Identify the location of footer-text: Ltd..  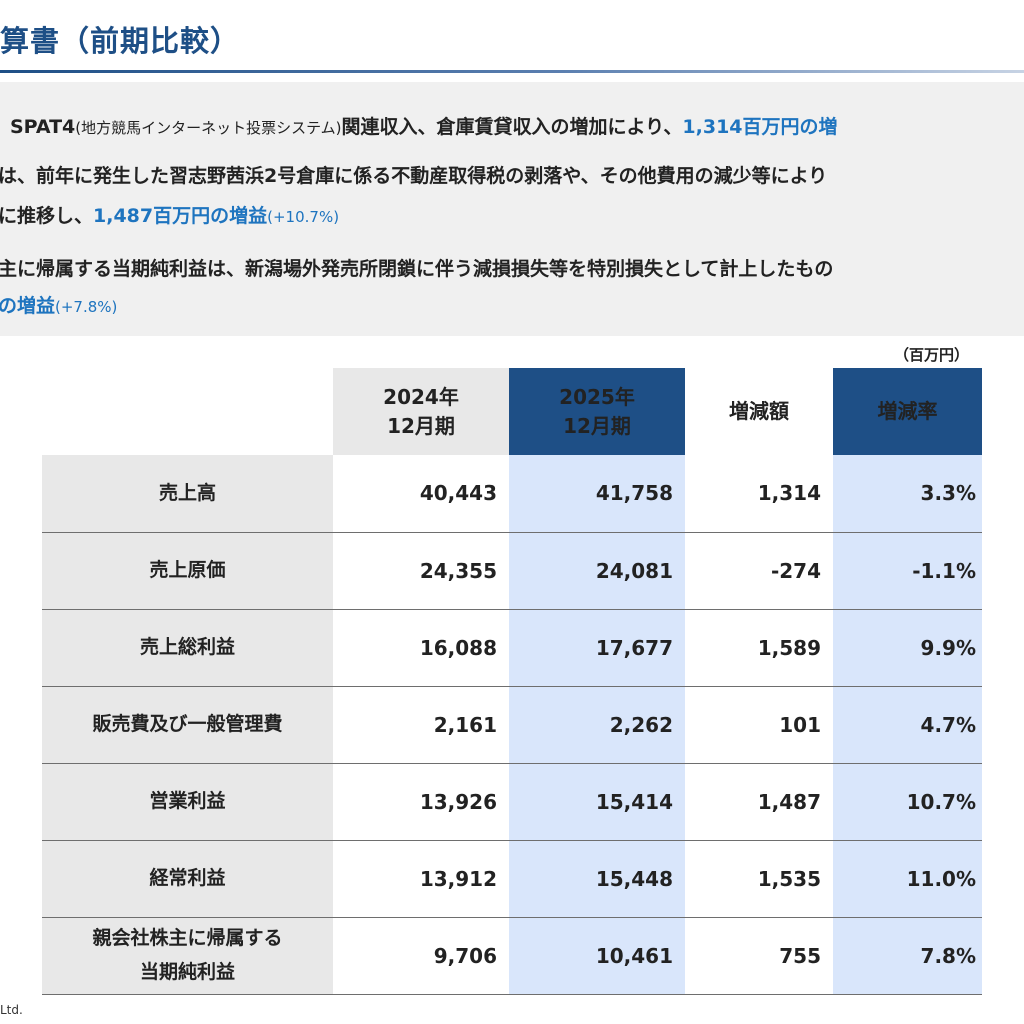
(11, 1010).